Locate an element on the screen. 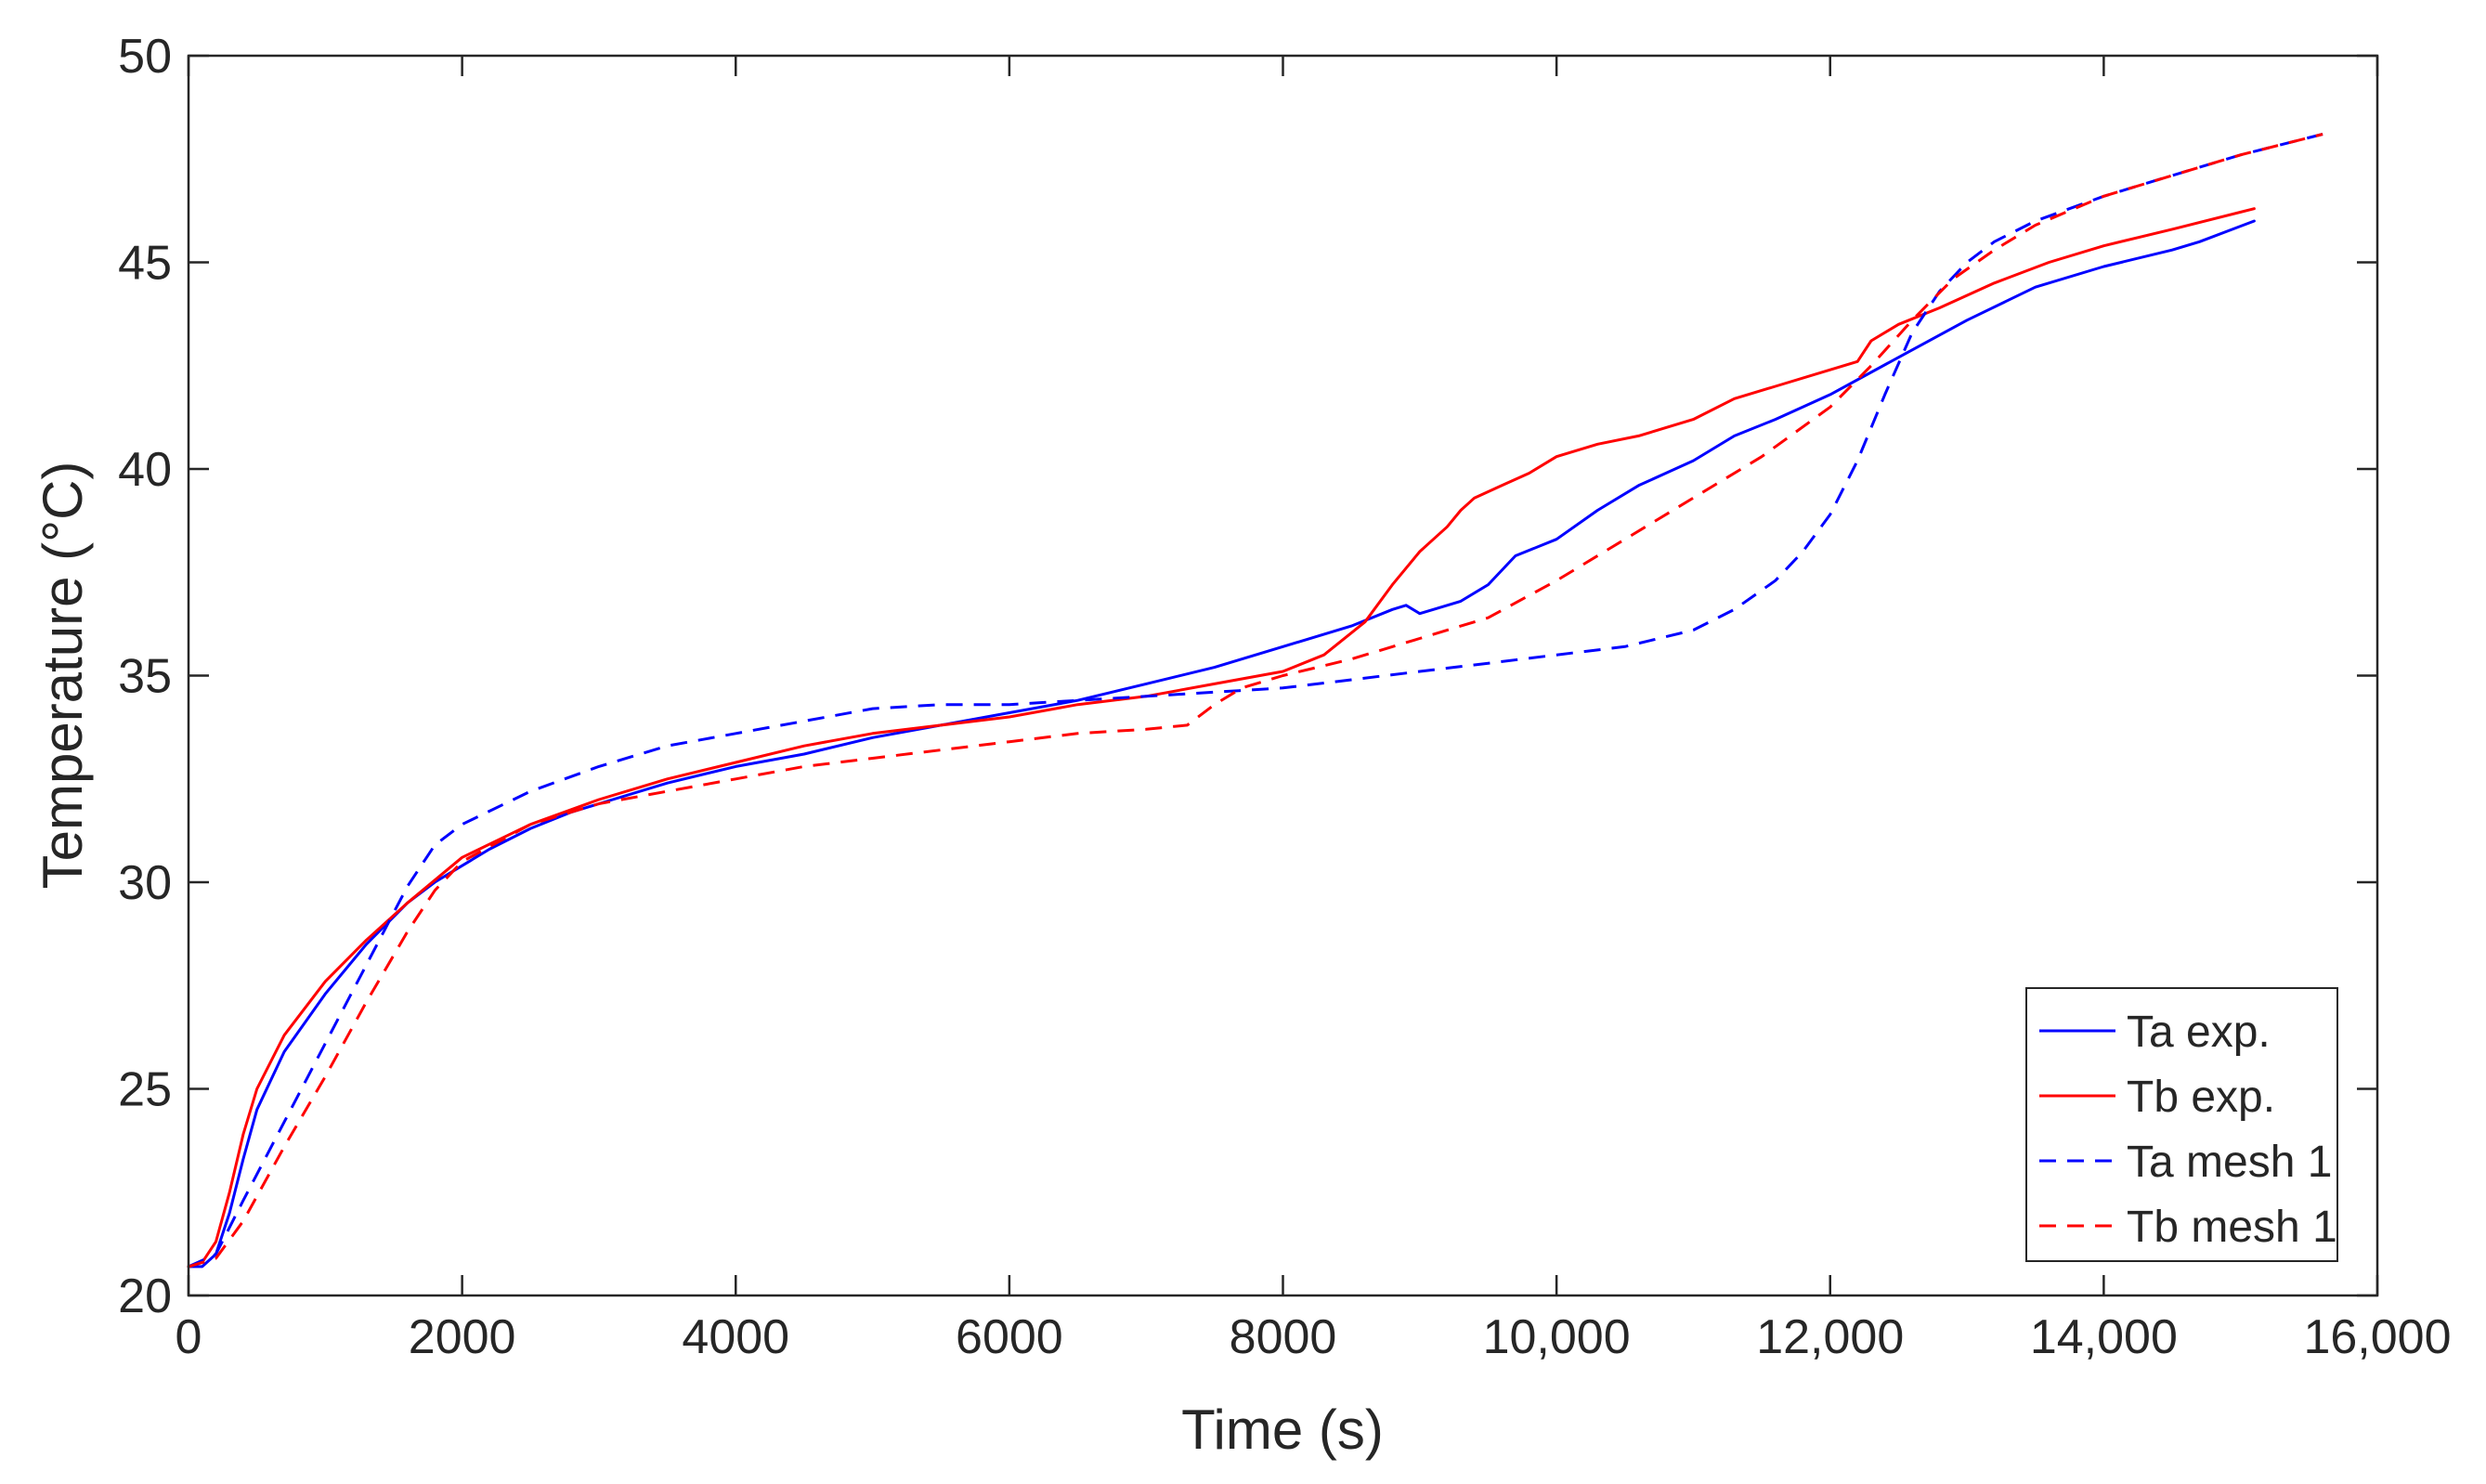  x-tick-label: 16,000 is located at coordinates (2377, 1337).